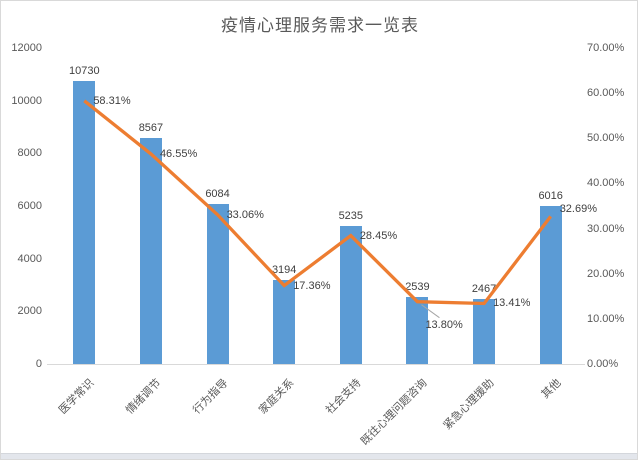  I want to click on y-axis-right-tick-label: 30.00%, so click(606, 228).